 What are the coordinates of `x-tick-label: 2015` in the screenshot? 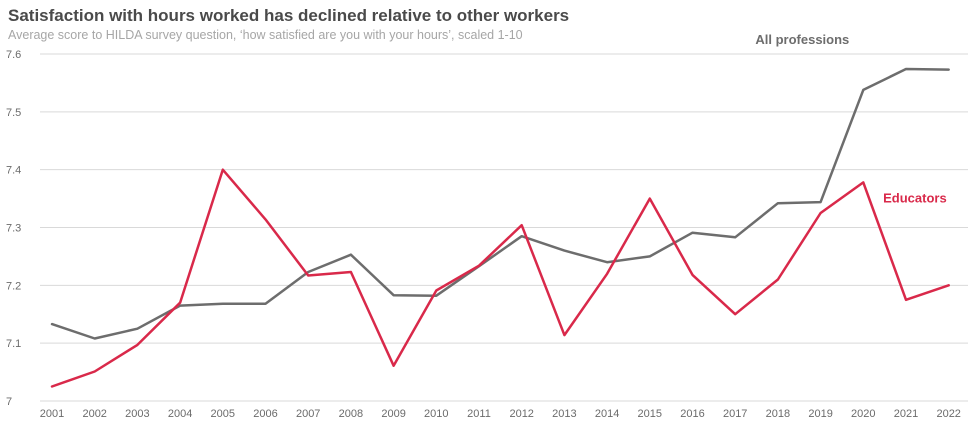 It's located at (650, 414).